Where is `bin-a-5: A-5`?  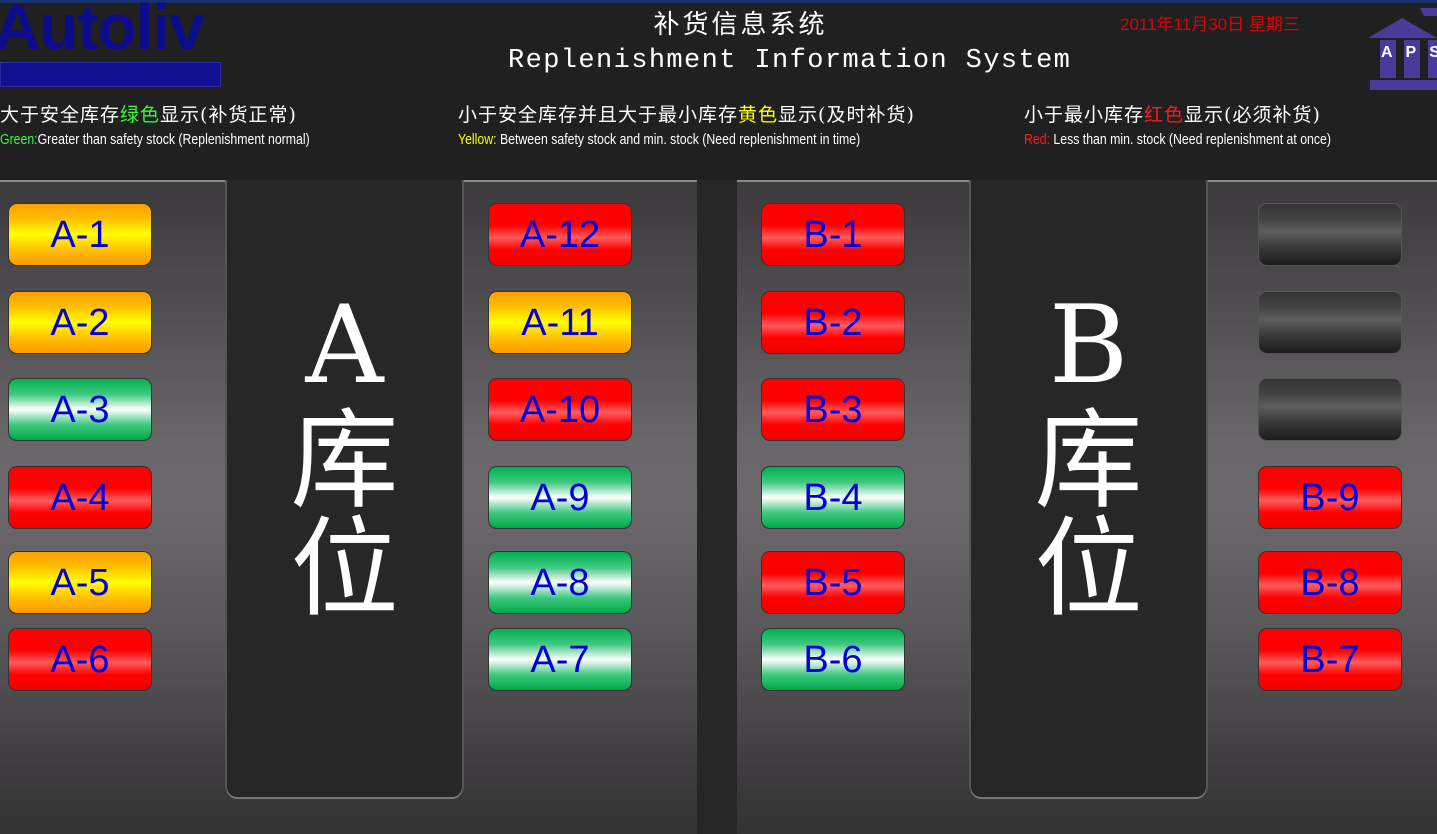
bin-a-5: A-5 is located at coordinates (80, 582).